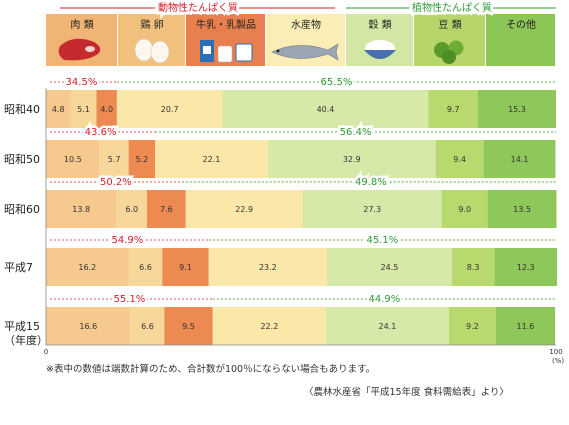 This screenshot has height=425, width=569. I want to click on bar-row: 昭和40 4.8 5.1 4.0 20.7 40.4 9.7 15.3 34.5% 65.5%, so click(280, 101).